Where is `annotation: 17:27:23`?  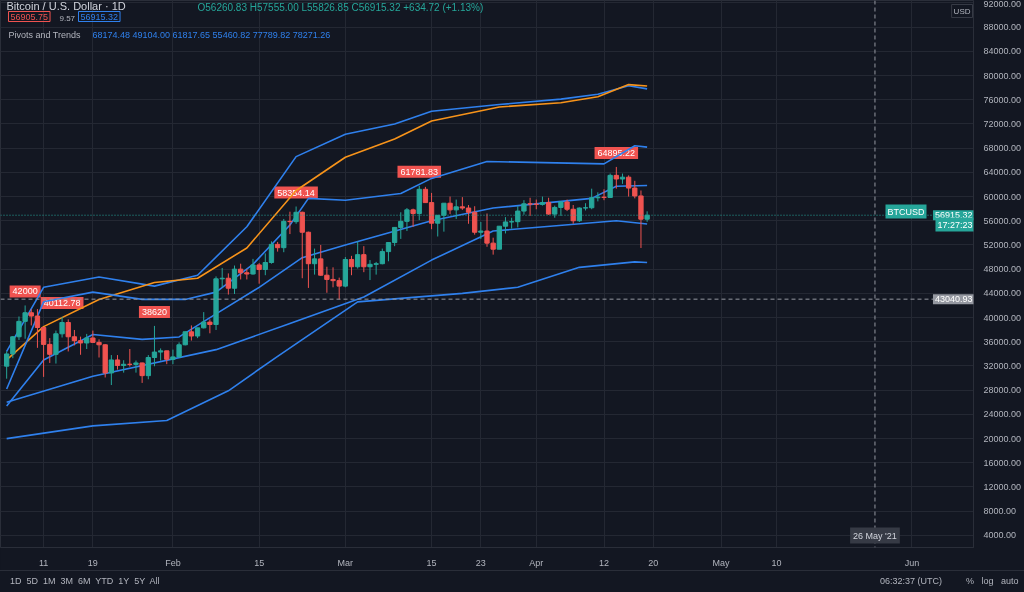 annotation: 17:27:23 is located at coordinates (955, 224).